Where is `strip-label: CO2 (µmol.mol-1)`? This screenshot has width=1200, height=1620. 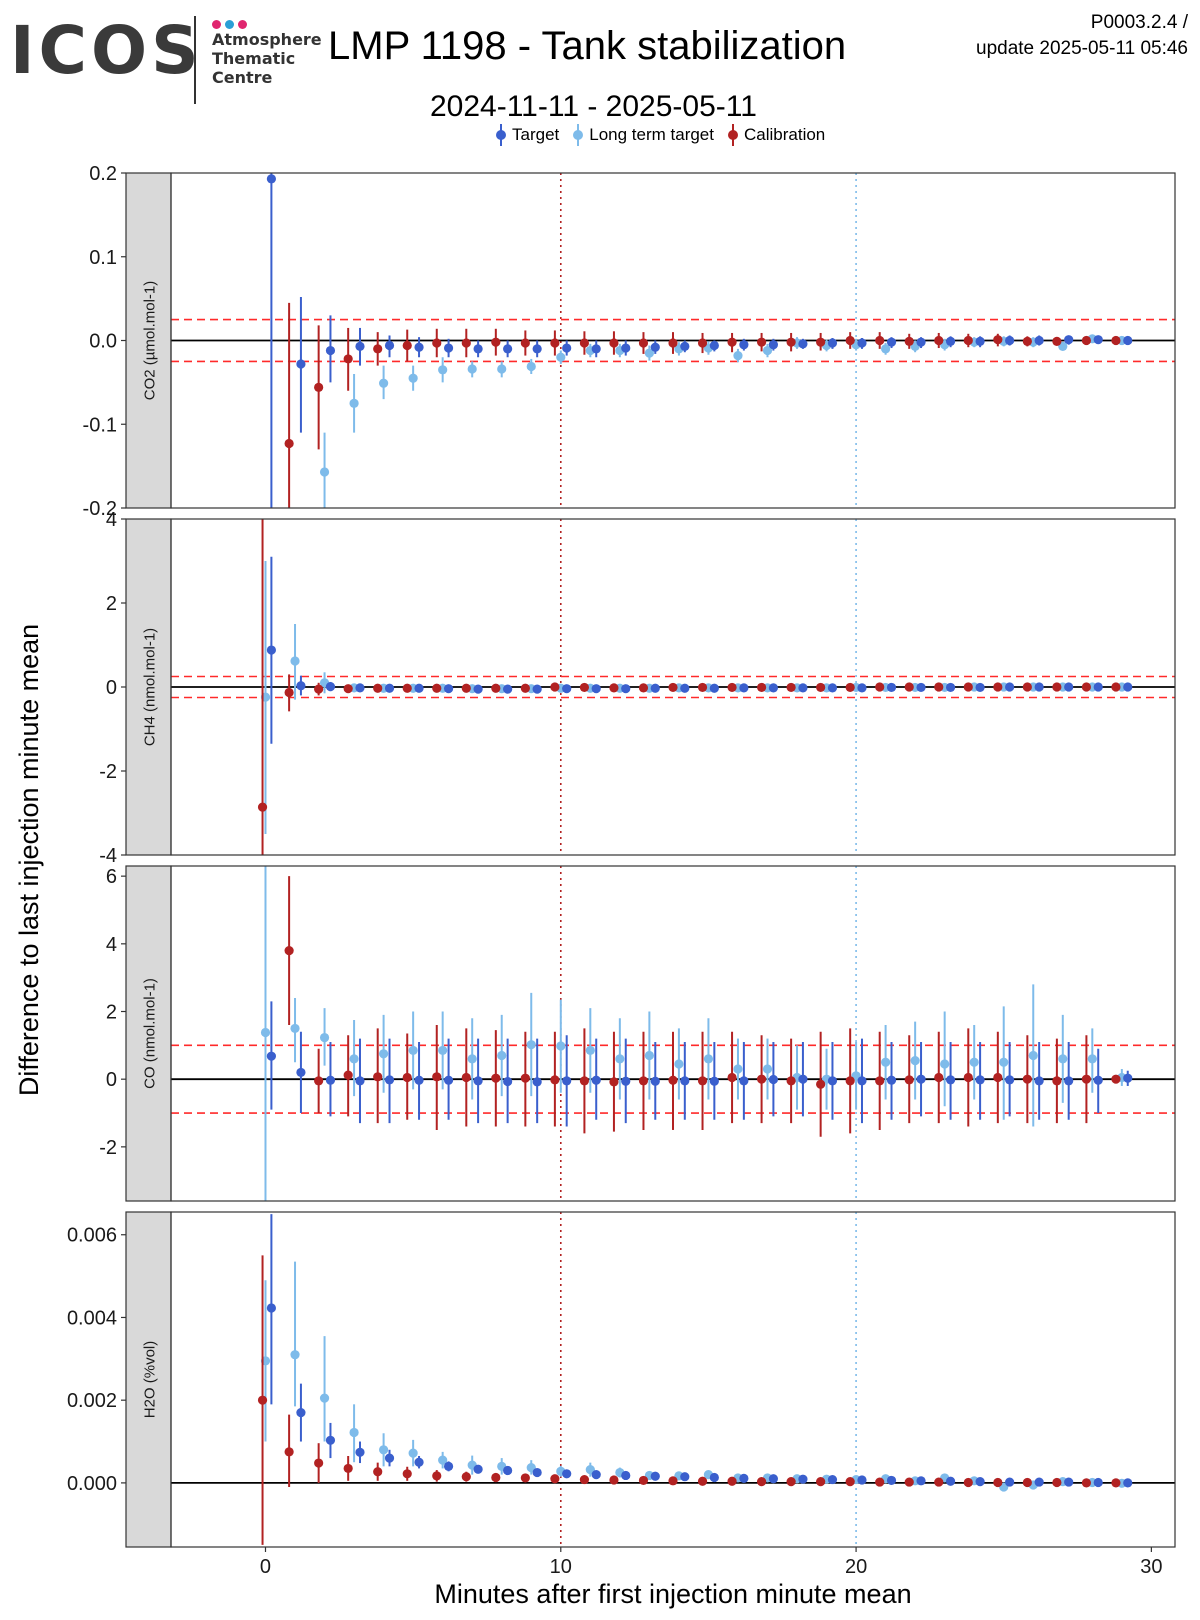
strip-label: CO2 (µmol.mol-1) is located at coordinates (150, 341).